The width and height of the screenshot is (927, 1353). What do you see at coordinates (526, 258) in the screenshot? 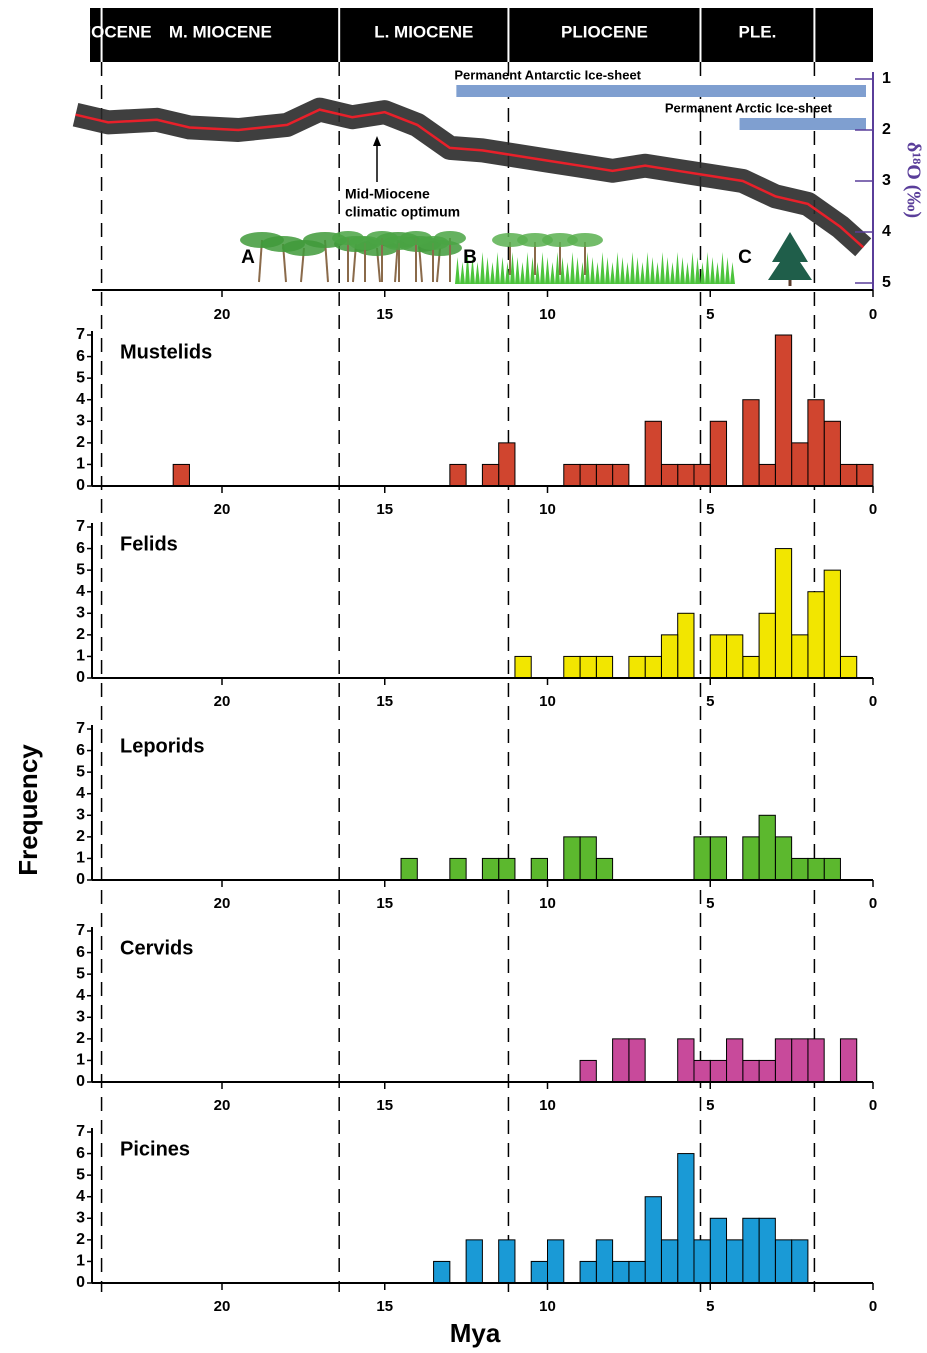
I see `vegetation` at bounding box center [526, 258].